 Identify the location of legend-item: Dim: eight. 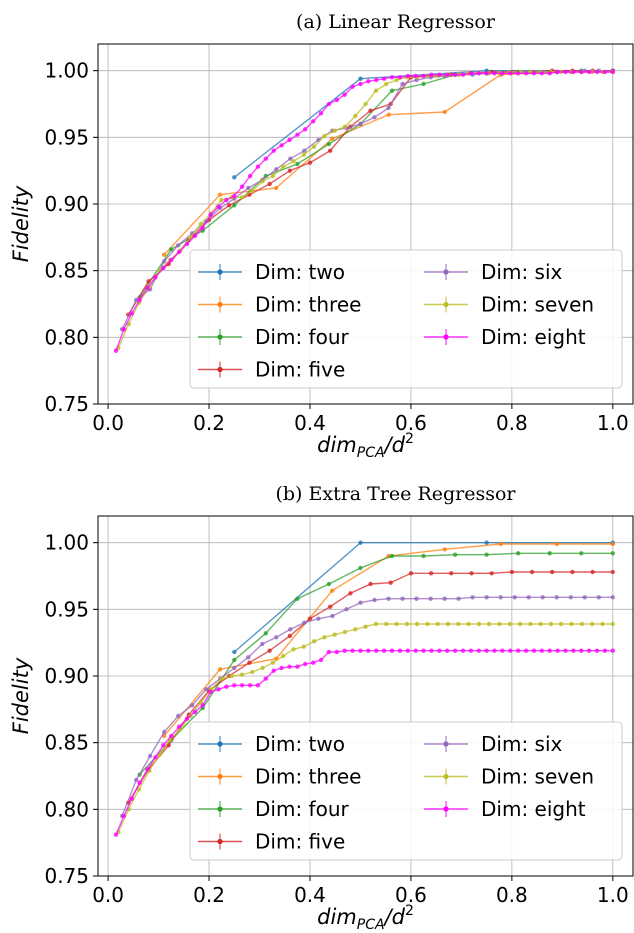
(505, 809).